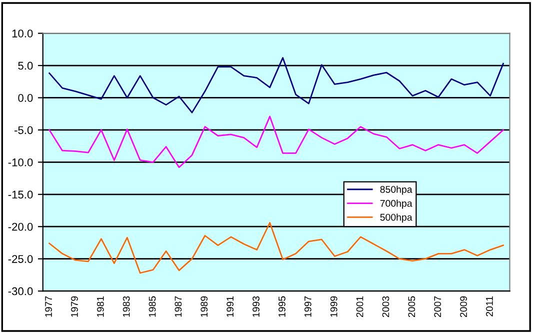 This screenshot has height=333, width=536. I want to click on x-tick-label: 1989, so click(204, 306).